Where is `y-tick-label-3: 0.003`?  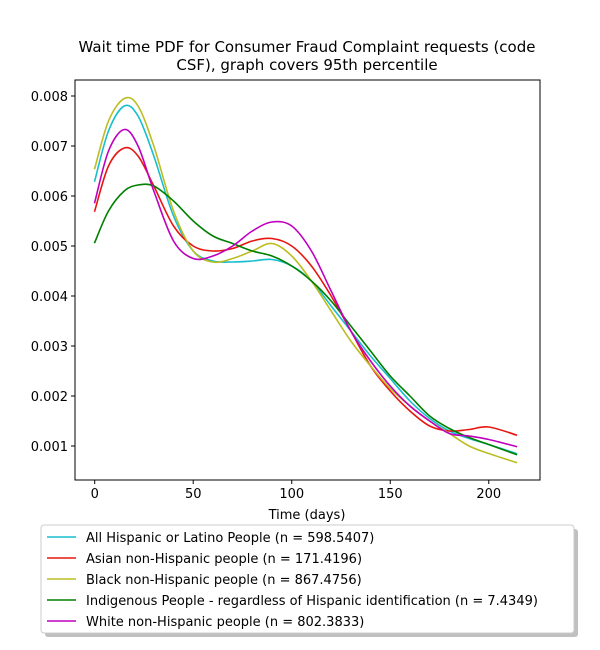 y-tick-label-3: 0.003 is located at coordinates (49, 347).